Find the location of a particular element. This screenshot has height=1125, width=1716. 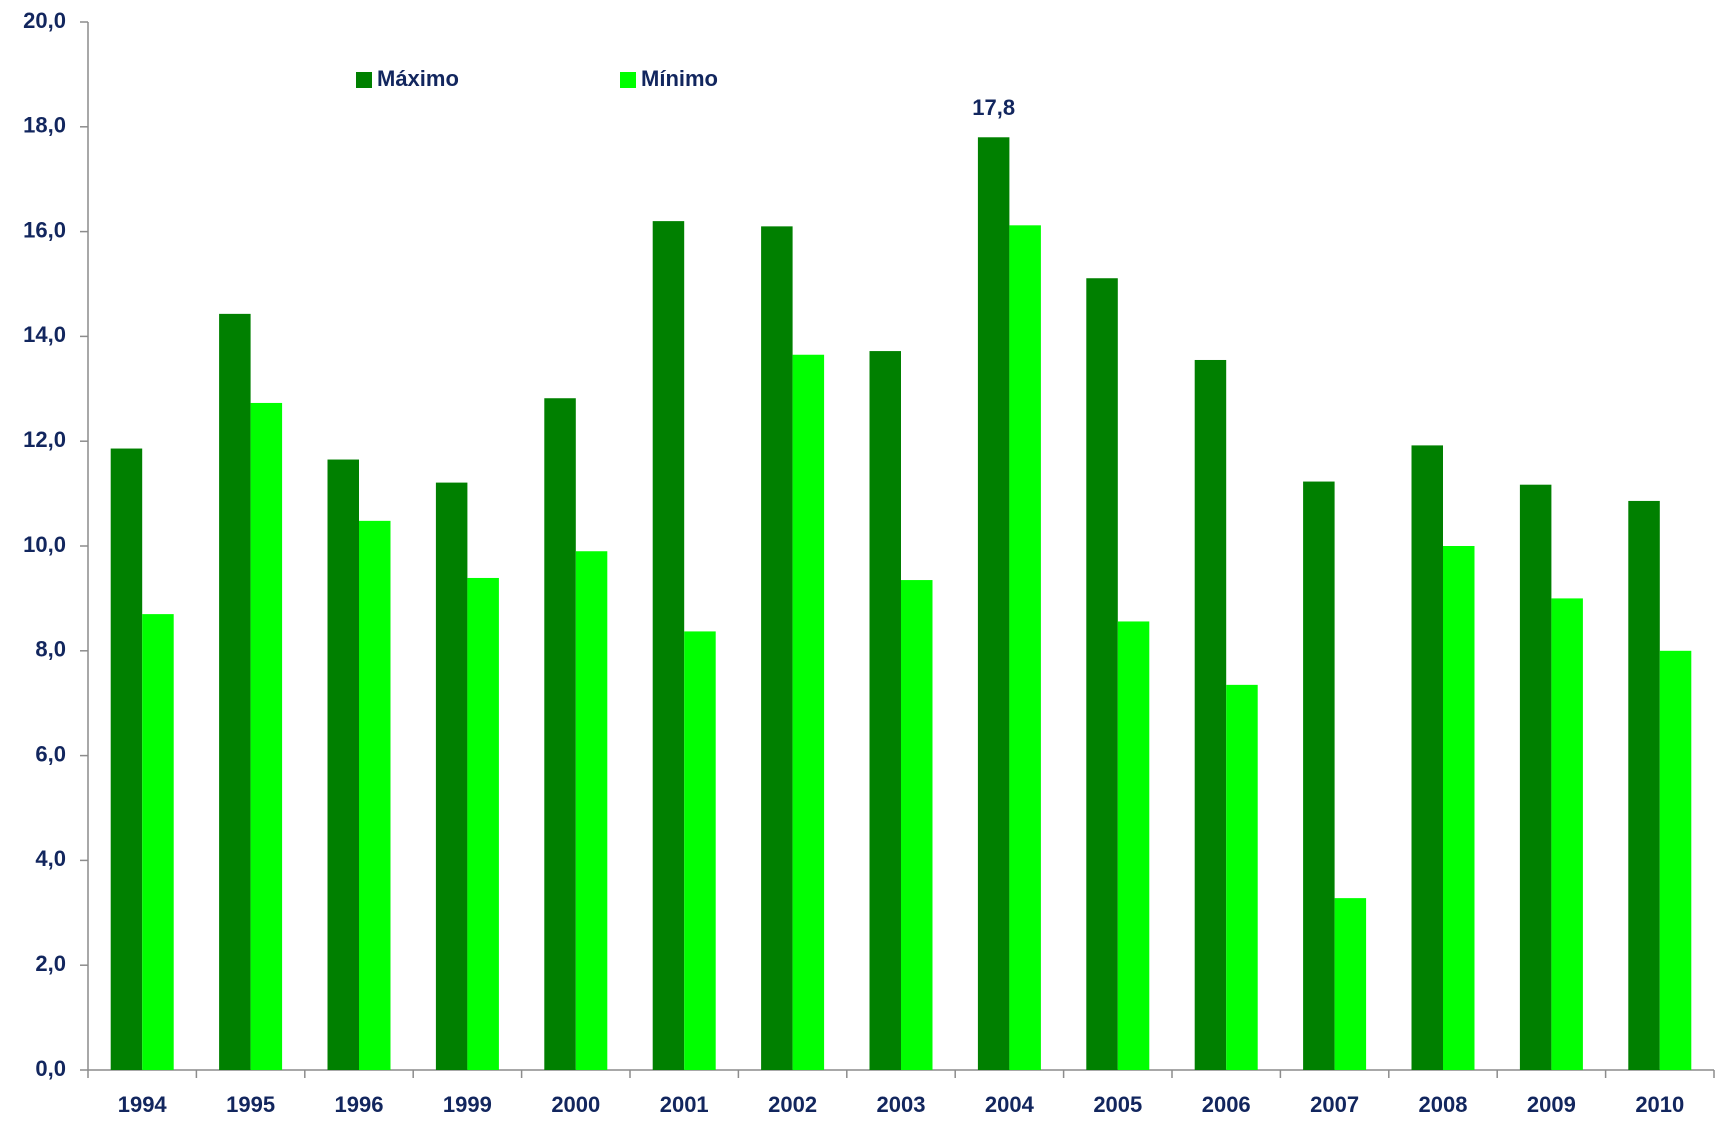

x-tick-label: 2002 is located at coordinates (792, 1104).